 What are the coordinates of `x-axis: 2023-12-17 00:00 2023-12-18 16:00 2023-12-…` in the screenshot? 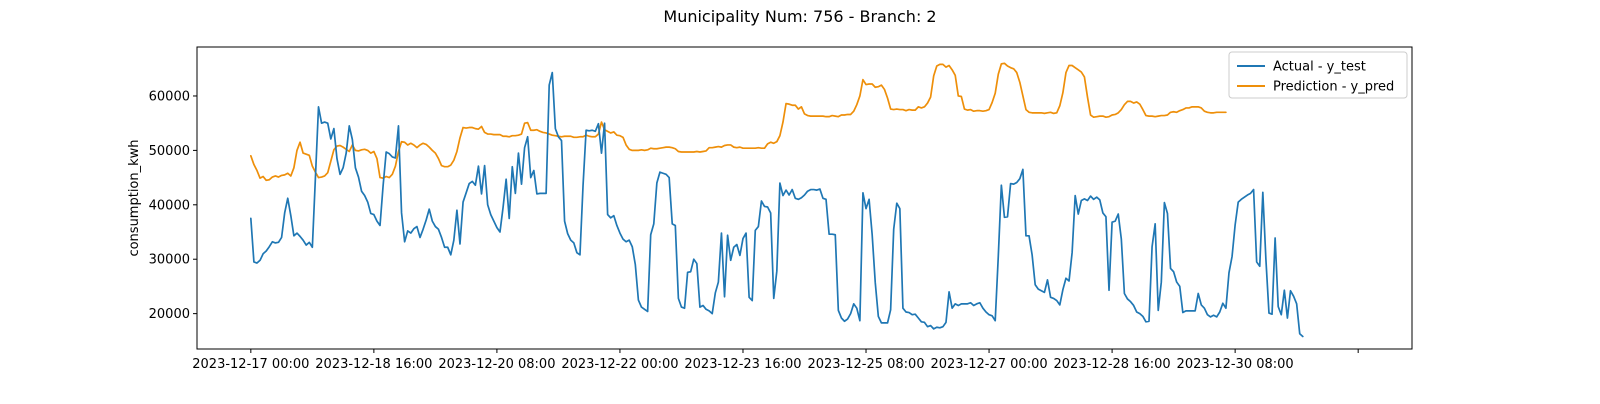 It's located at (775, 360).